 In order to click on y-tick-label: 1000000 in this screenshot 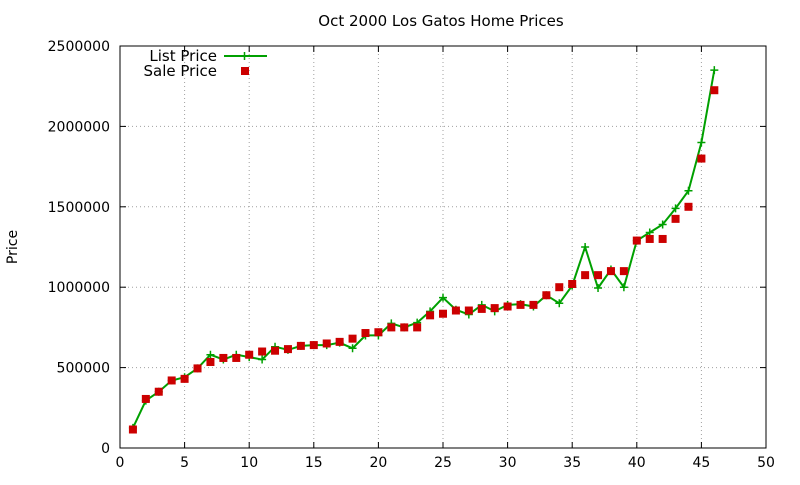, I will do `click(79, 288)`.